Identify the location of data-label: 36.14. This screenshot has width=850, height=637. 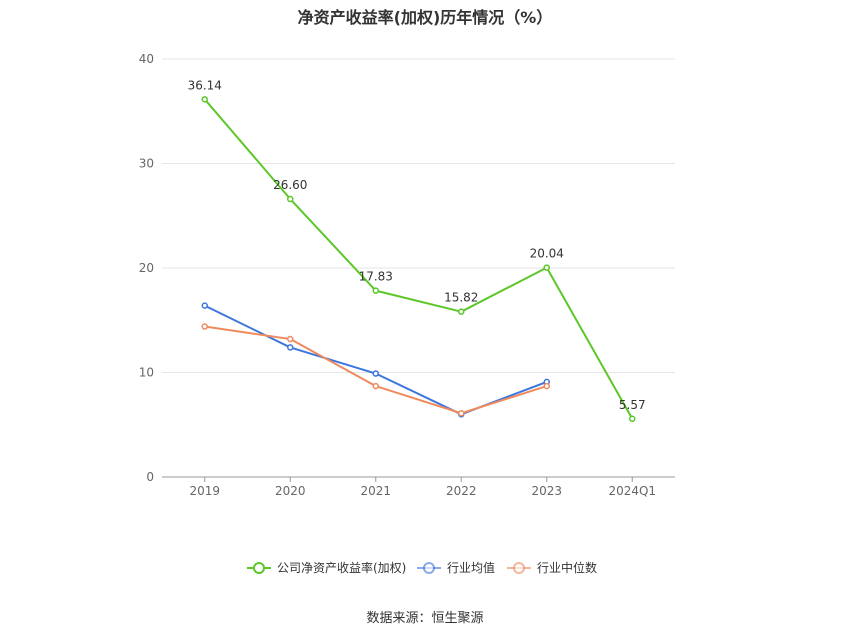
(205, 85).